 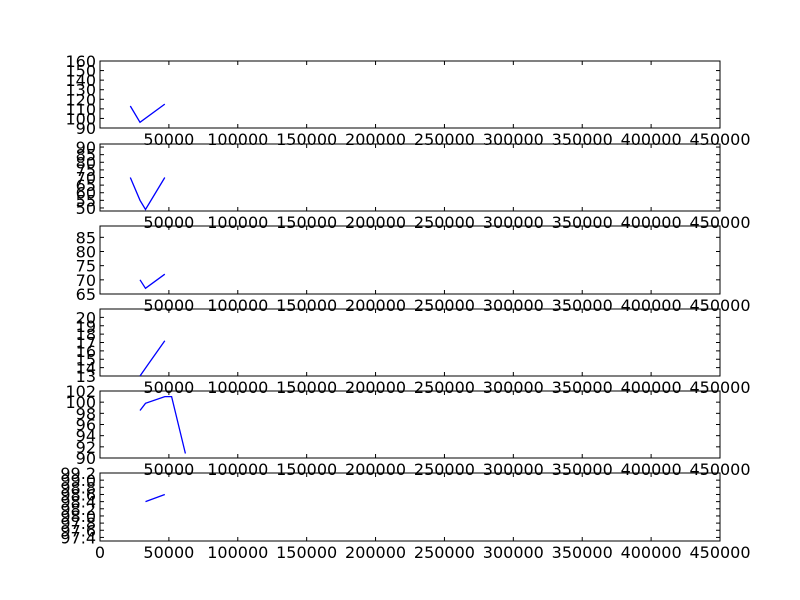 What do you see at coordinates (78, 494) in the screenshot?
I see `y-tick-label: 98.6` at bounding box center [78, 494].